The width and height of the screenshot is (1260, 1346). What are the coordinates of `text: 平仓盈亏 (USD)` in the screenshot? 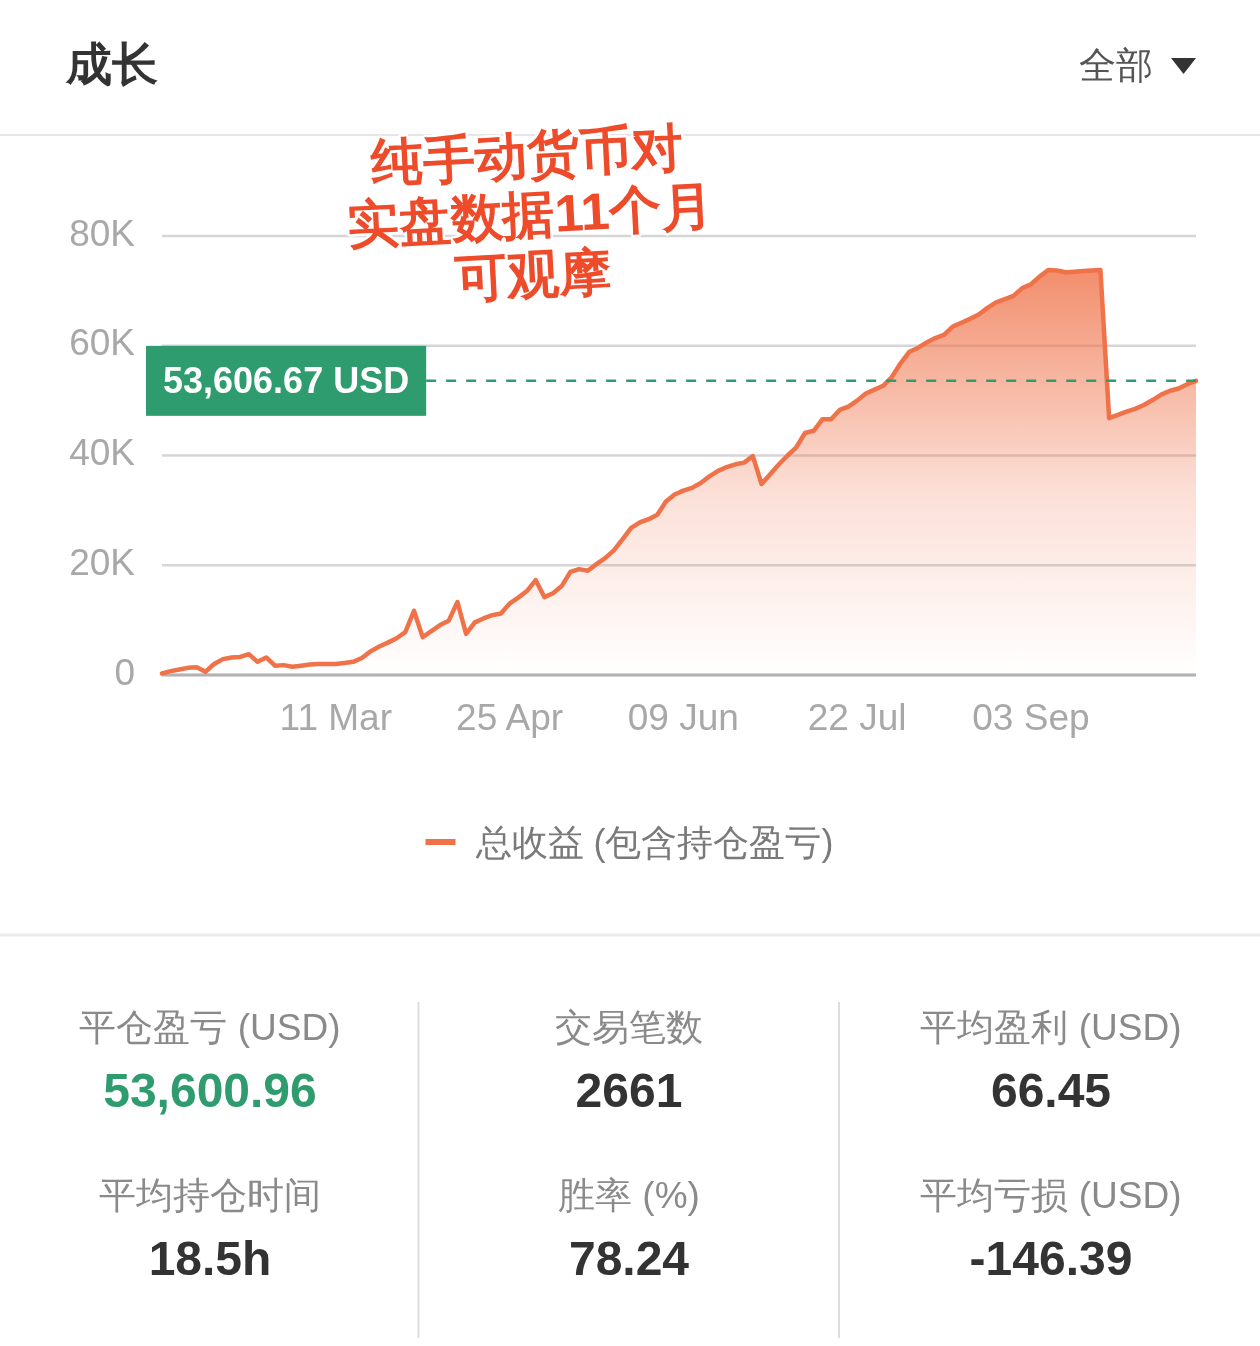 It's located at (210, 1027).